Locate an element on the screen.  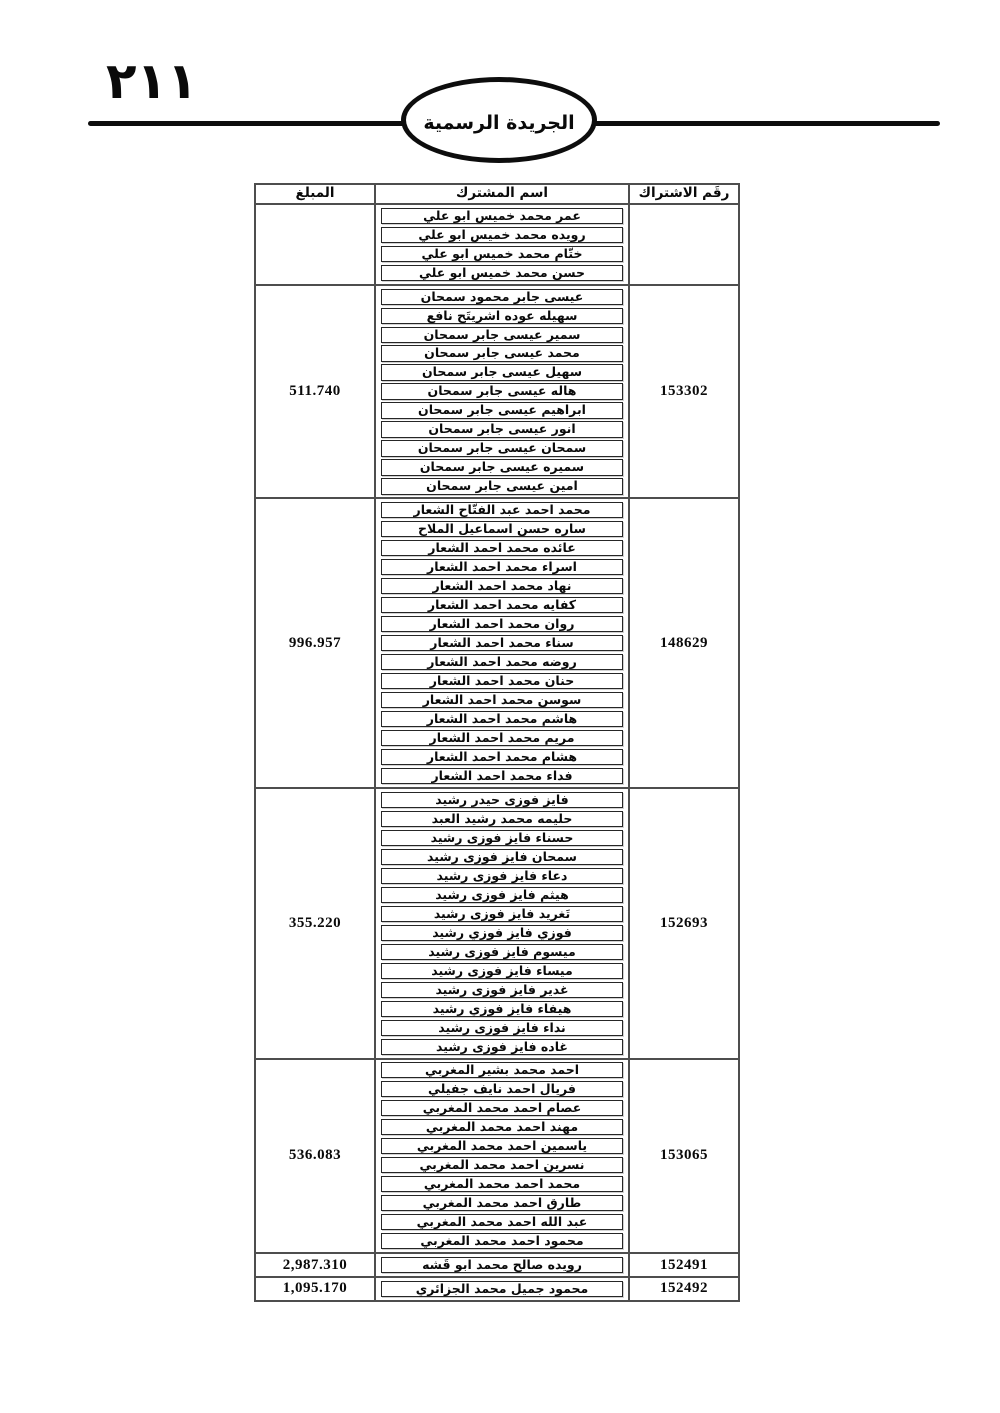
subscriber-name: محمود احمد محمد المغربي is located at coordinates (502, 1241).